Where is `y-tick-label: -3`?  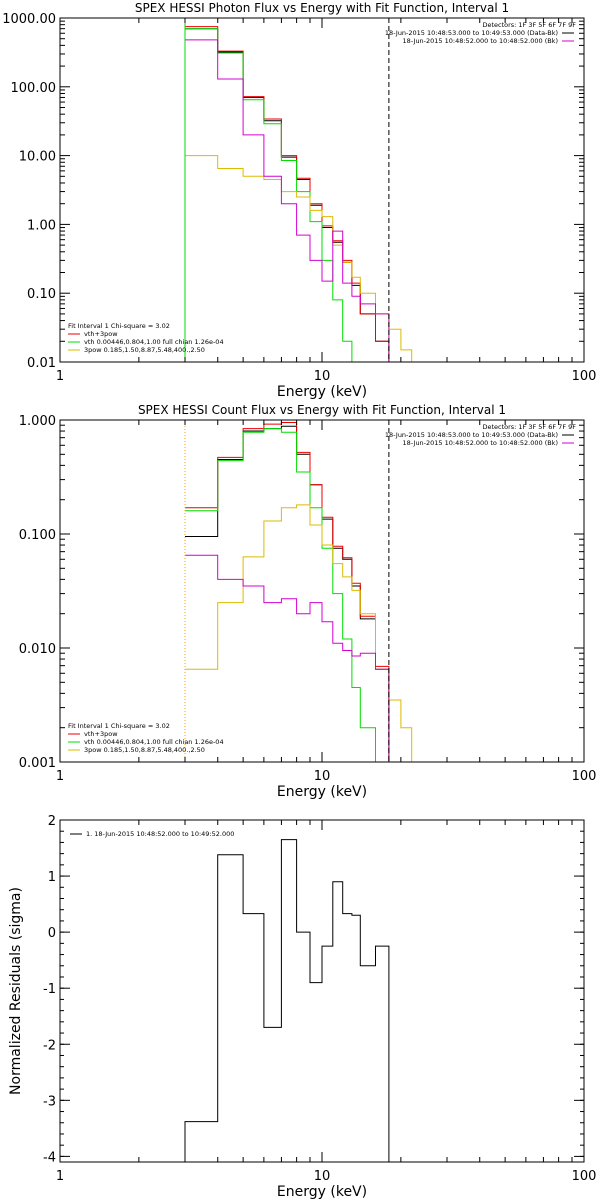 y-tick-label: -3 is located at coordinates (49, 1101).